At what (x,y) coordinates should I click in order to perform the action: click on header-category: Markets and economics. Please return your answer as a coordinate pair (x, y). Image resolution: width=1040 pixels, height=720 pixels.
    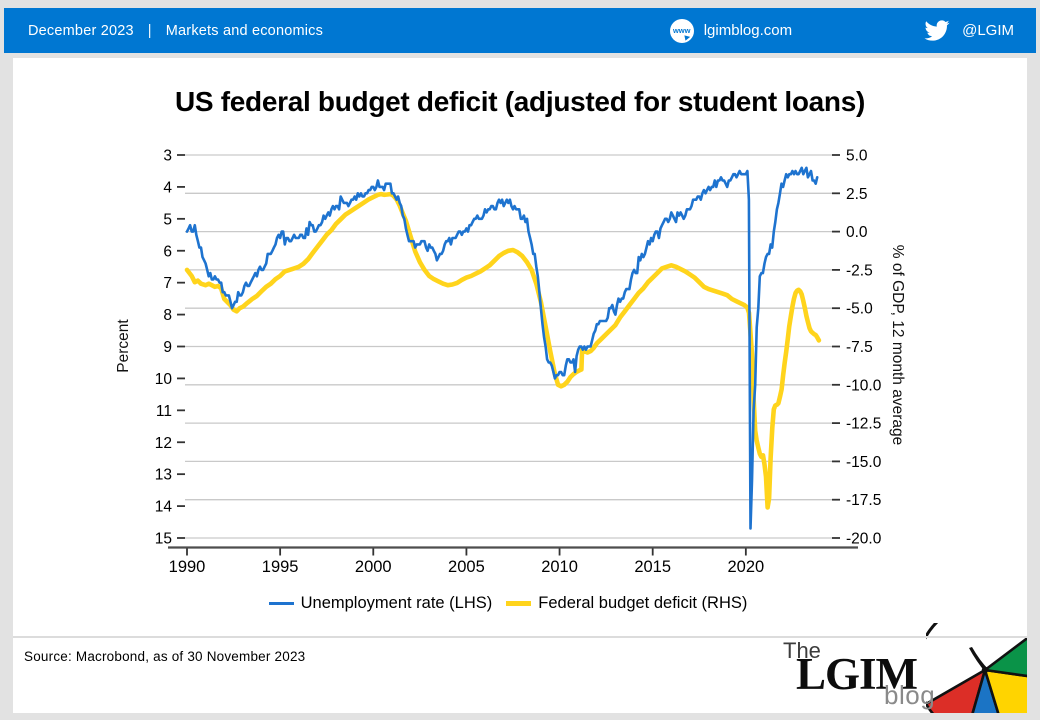
    Looking at the image, I should click on (244, 30).